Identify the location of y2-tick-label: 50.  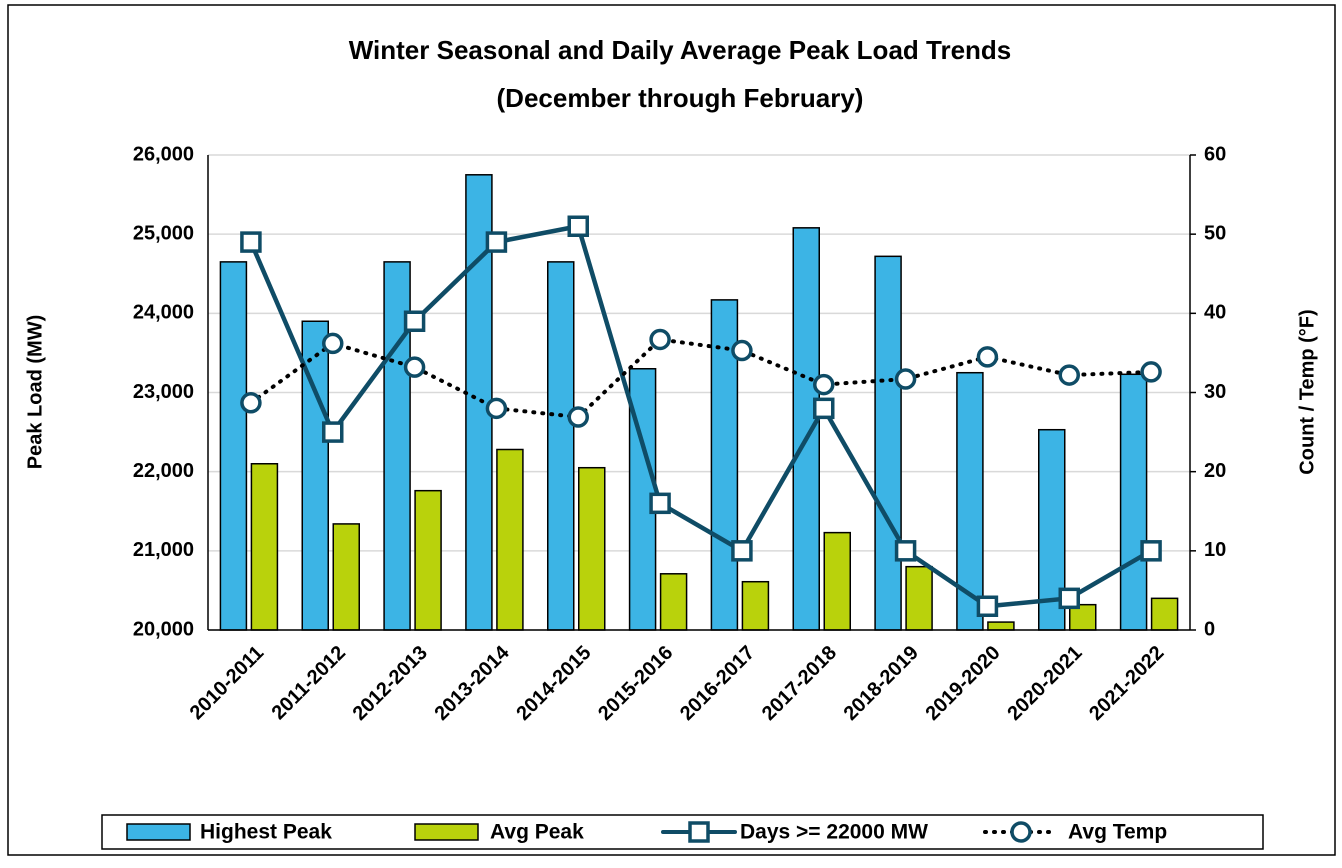
(1215, 233).